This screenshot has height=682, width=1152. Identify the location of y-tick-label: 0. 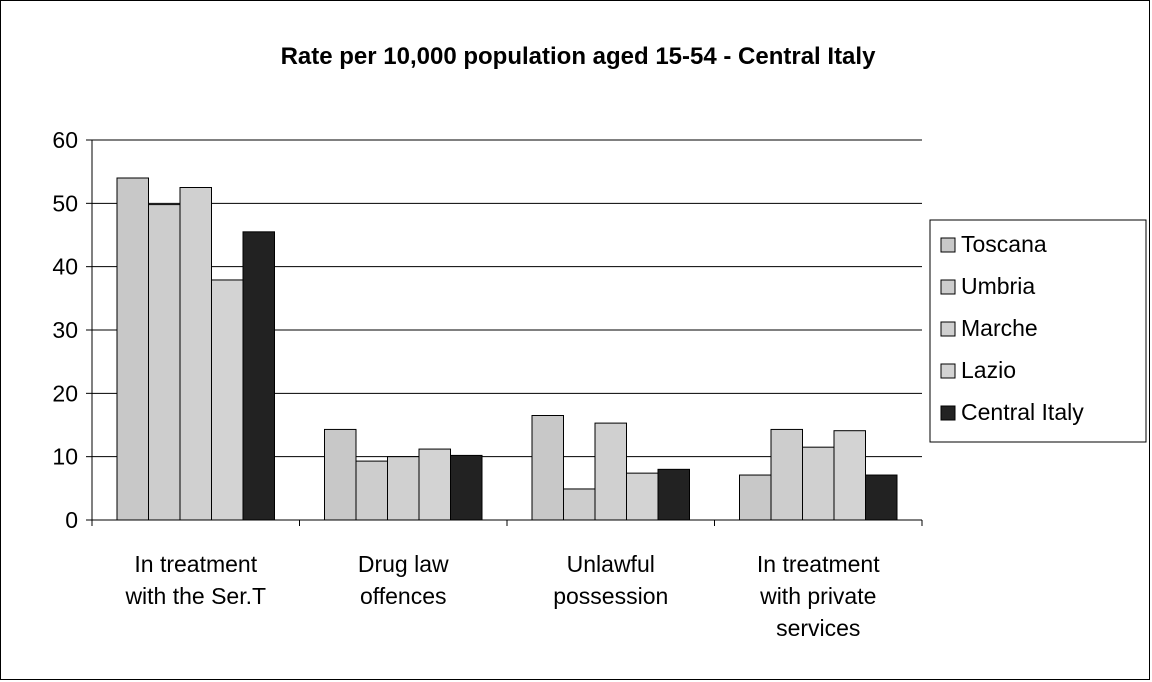
(71, 520).